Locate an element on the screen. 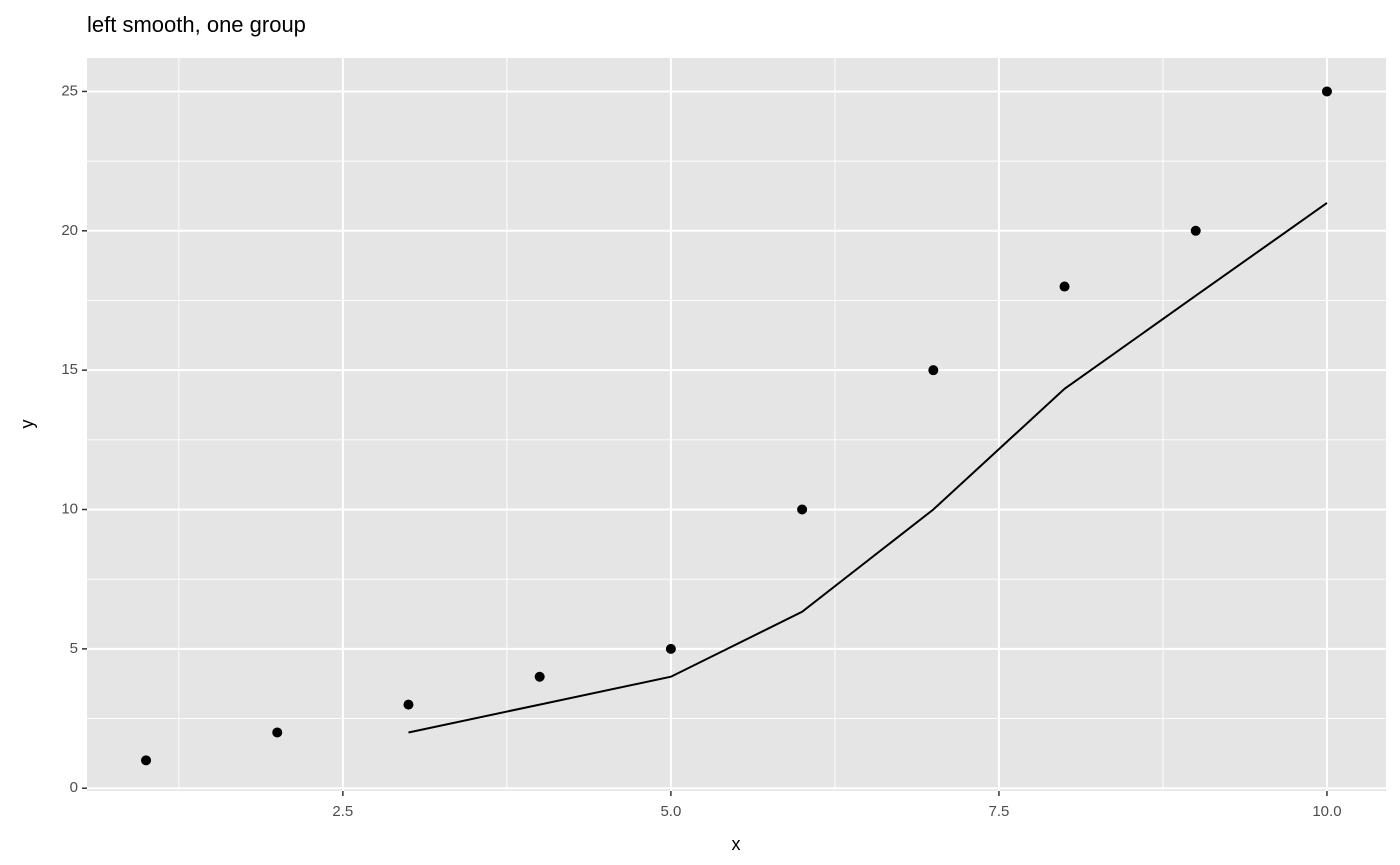  x-tick-label: 7.5 is located at coordinates (998, 811).